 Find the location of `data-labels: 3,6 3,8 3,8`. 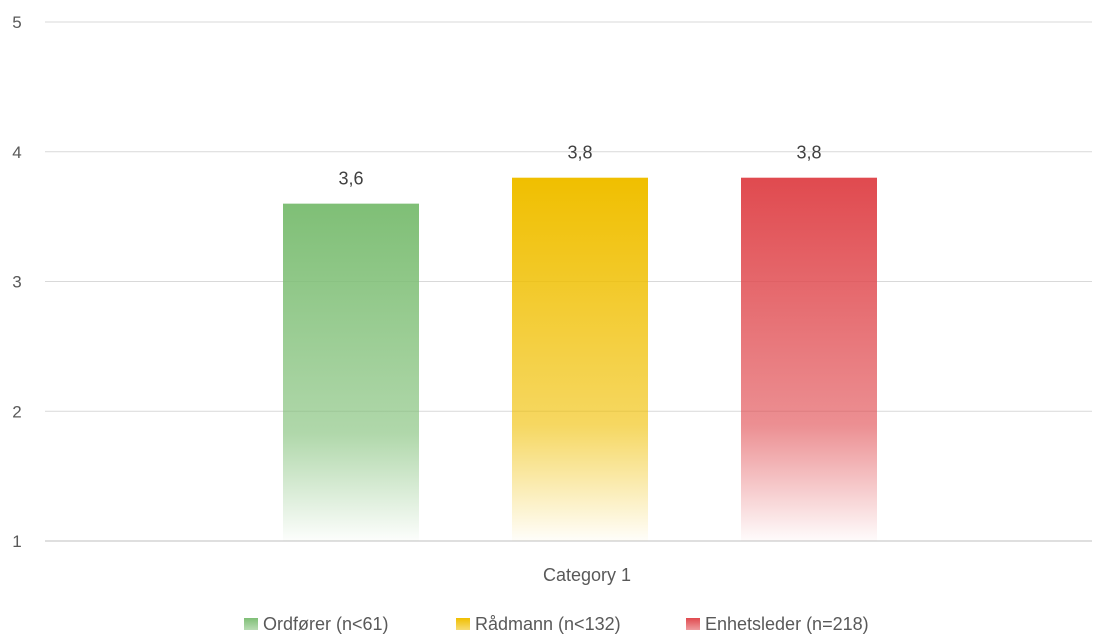

data-labels: 3,6 3,8 3,8 is located at coordinates (579, 166).